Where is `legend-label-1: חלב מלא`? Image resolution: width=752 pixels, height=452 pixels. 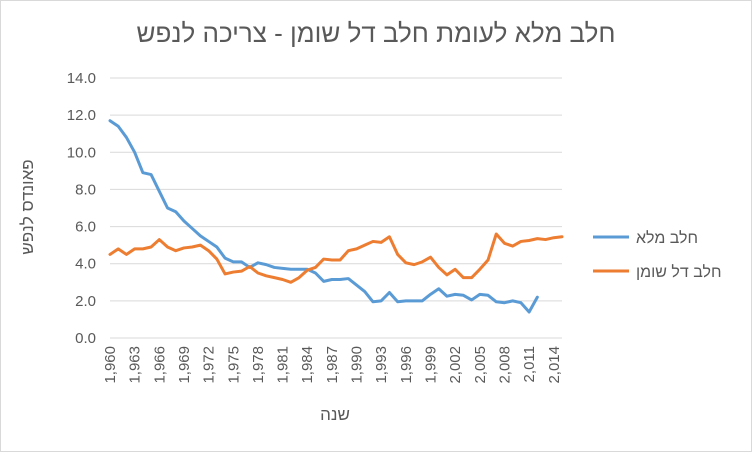 legend-label-1: חלב מלא is located at coordinates (667, 238).